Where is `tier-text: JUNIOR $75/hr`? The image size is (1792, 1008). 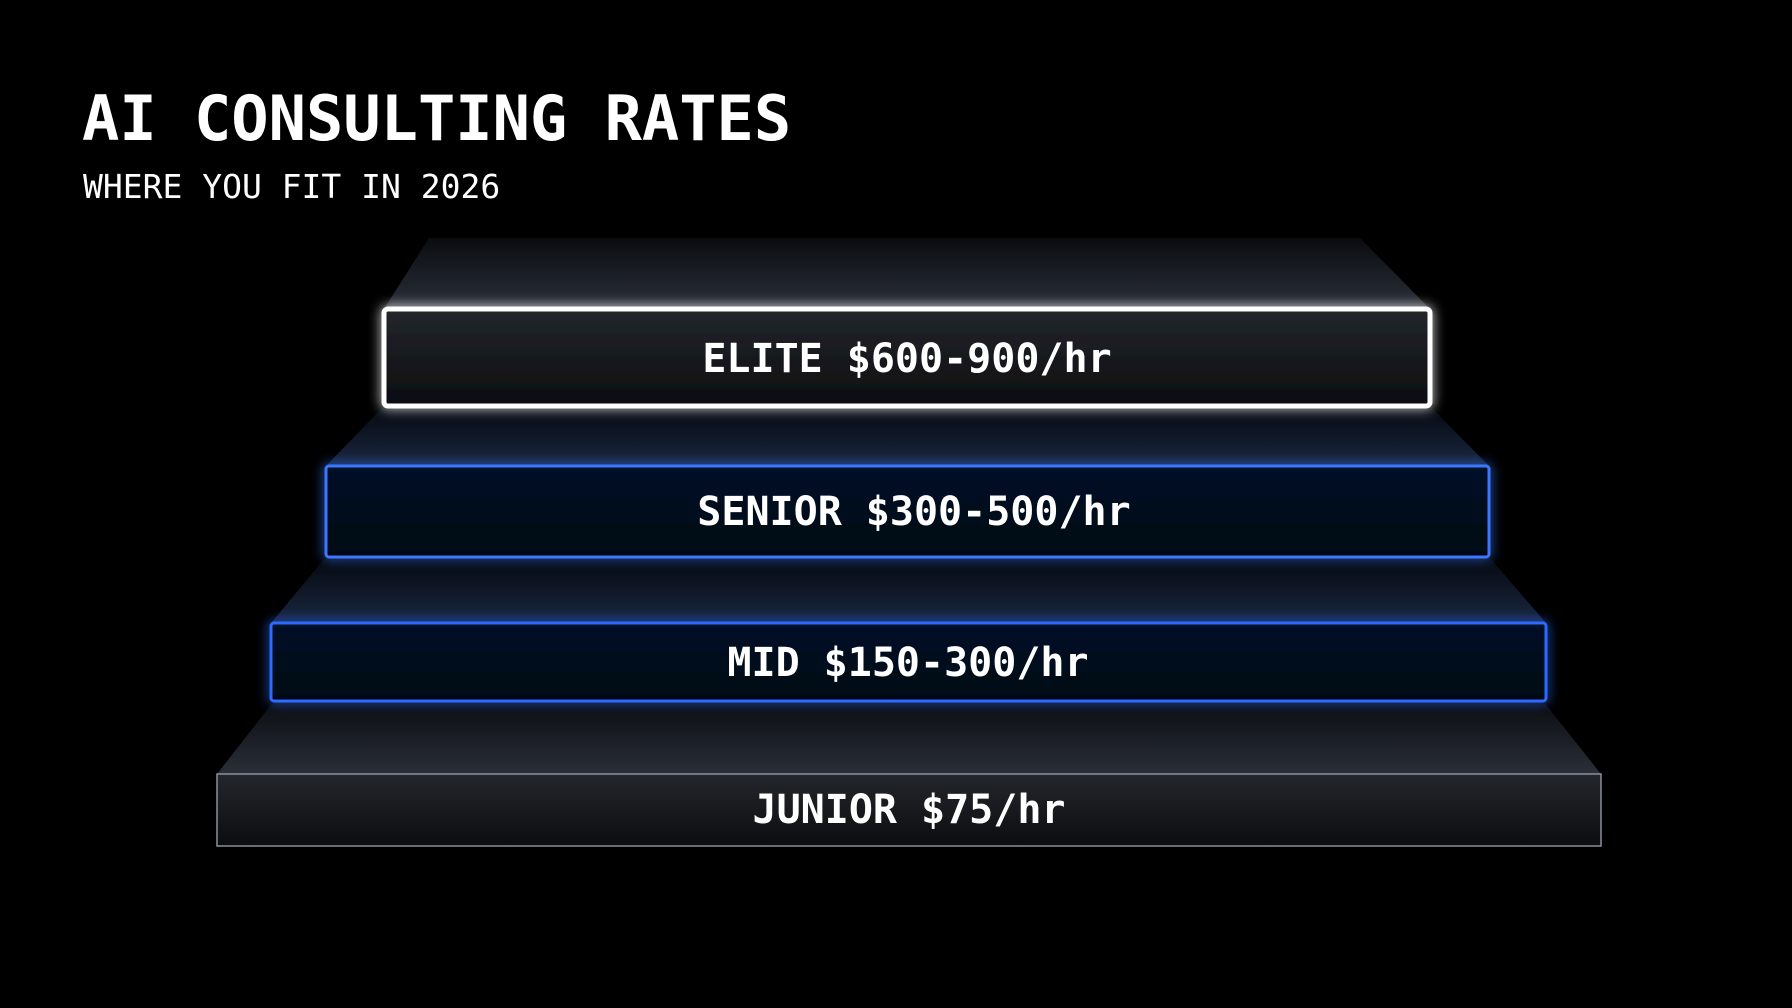
tier-text: JUNIOR $75/hr is located at coordinates (909, 810).